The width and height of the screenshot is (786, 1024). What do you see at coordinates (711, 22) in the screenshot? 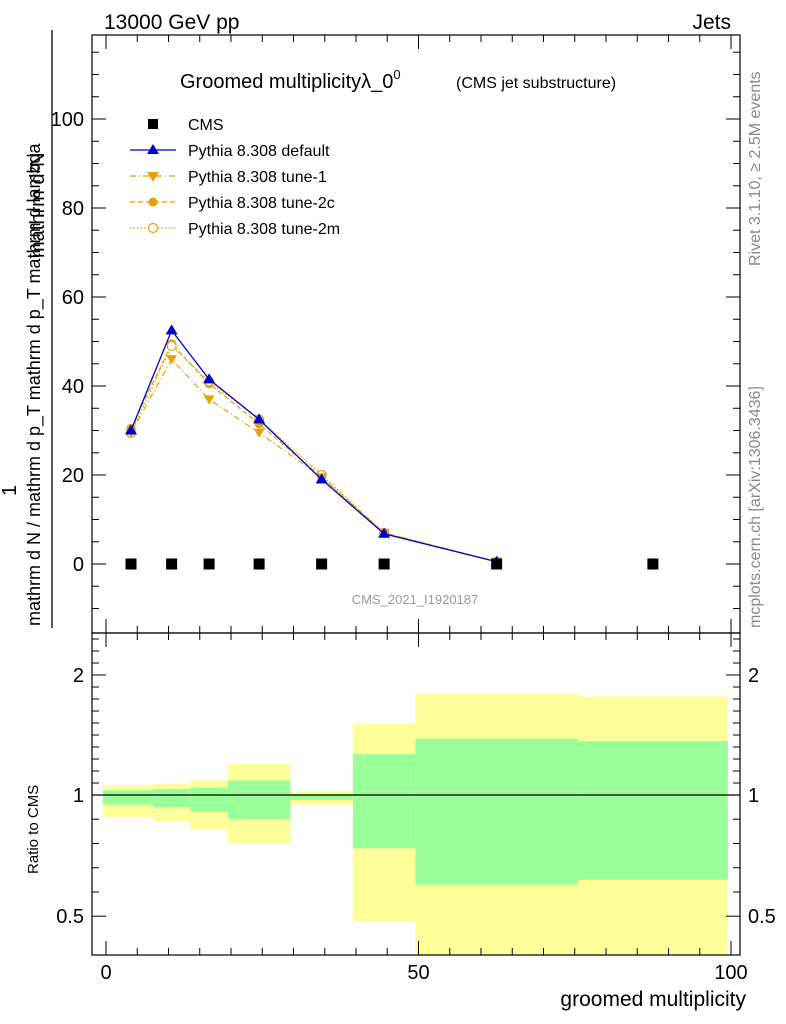
I see `header-right: Jets` at bounding box center [711, 22].